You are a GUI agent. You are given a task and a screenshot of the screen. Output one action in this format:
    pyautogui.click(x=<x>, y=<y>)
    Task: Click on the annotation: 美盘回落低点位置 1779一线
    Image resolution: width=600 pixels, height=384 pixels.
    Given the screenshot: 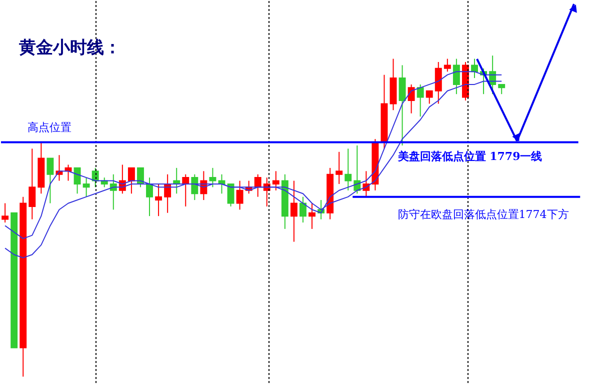 What is the action you would take?
    pyautogui.click(x=469, y=157)
    